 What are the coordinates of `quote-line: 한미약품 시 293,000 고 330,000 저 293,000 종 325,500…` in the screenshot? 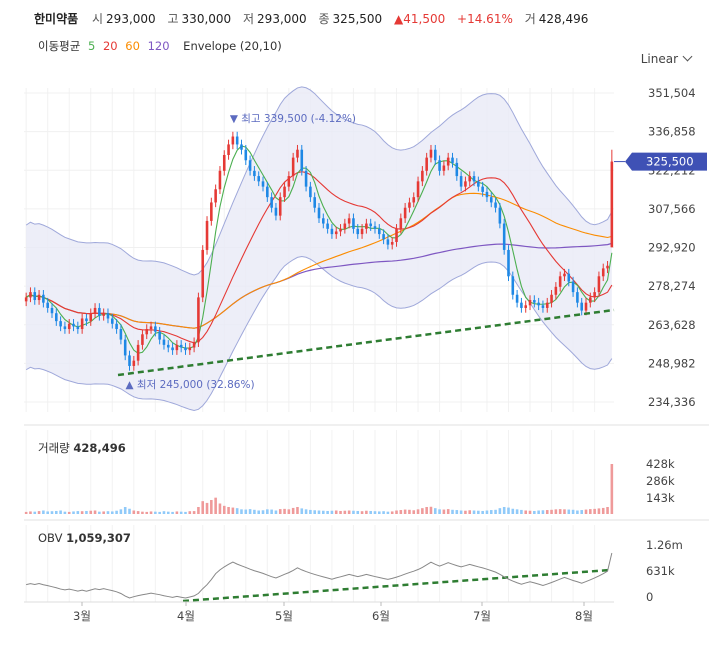 It's located at (315, 18).